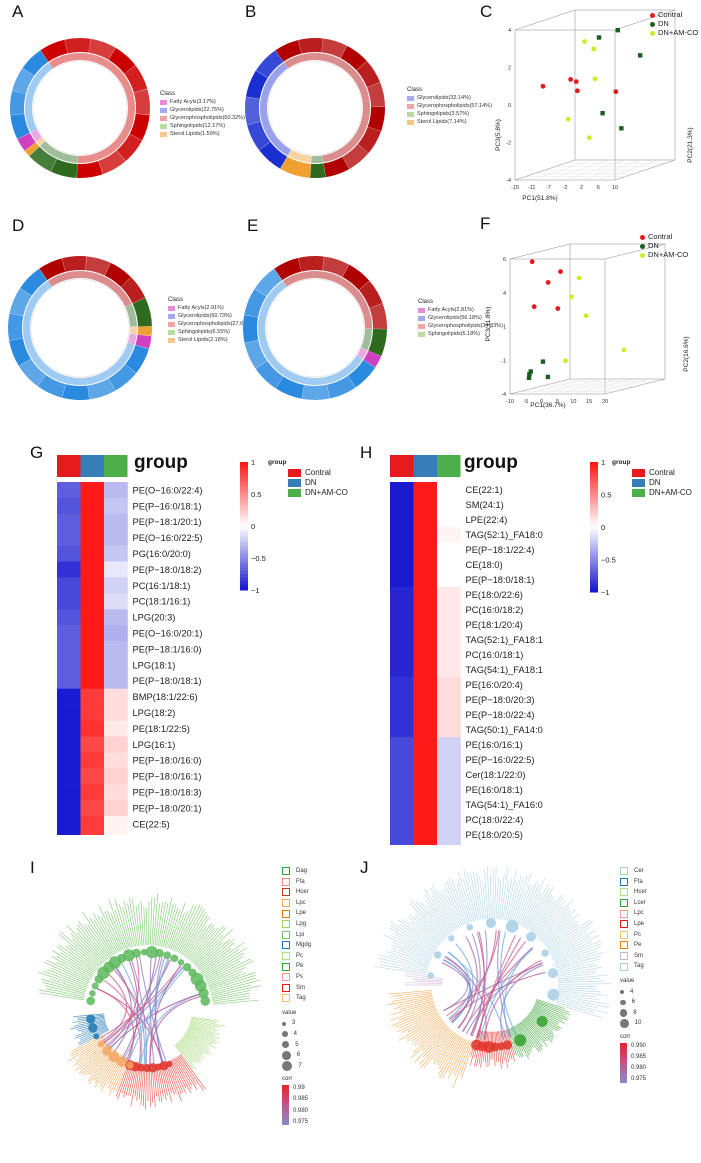 The image size is (701, 1163). I want to click on pca-c-point, so click(621, 128).